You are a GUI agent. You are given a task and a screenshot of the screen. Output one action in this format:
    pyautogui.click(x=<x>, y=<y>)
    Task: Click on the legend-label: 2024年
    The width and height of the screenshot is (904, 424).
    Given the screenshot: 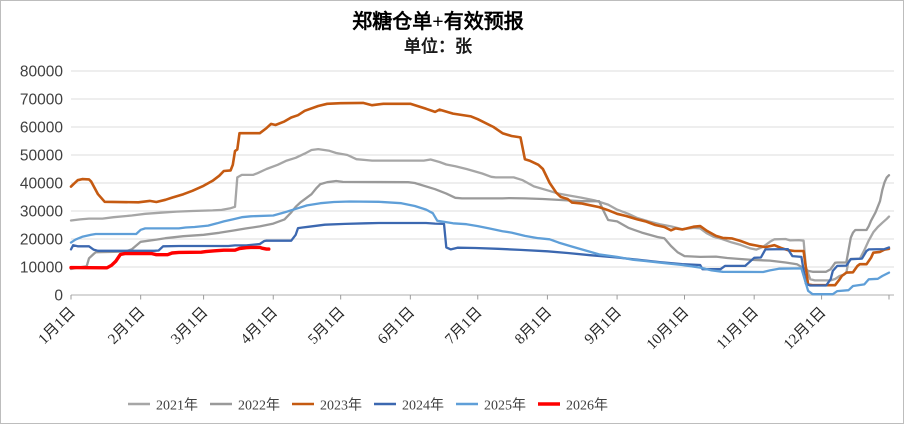 What is the action you would take?
    pyautogui.click(x=423, y=406)
    